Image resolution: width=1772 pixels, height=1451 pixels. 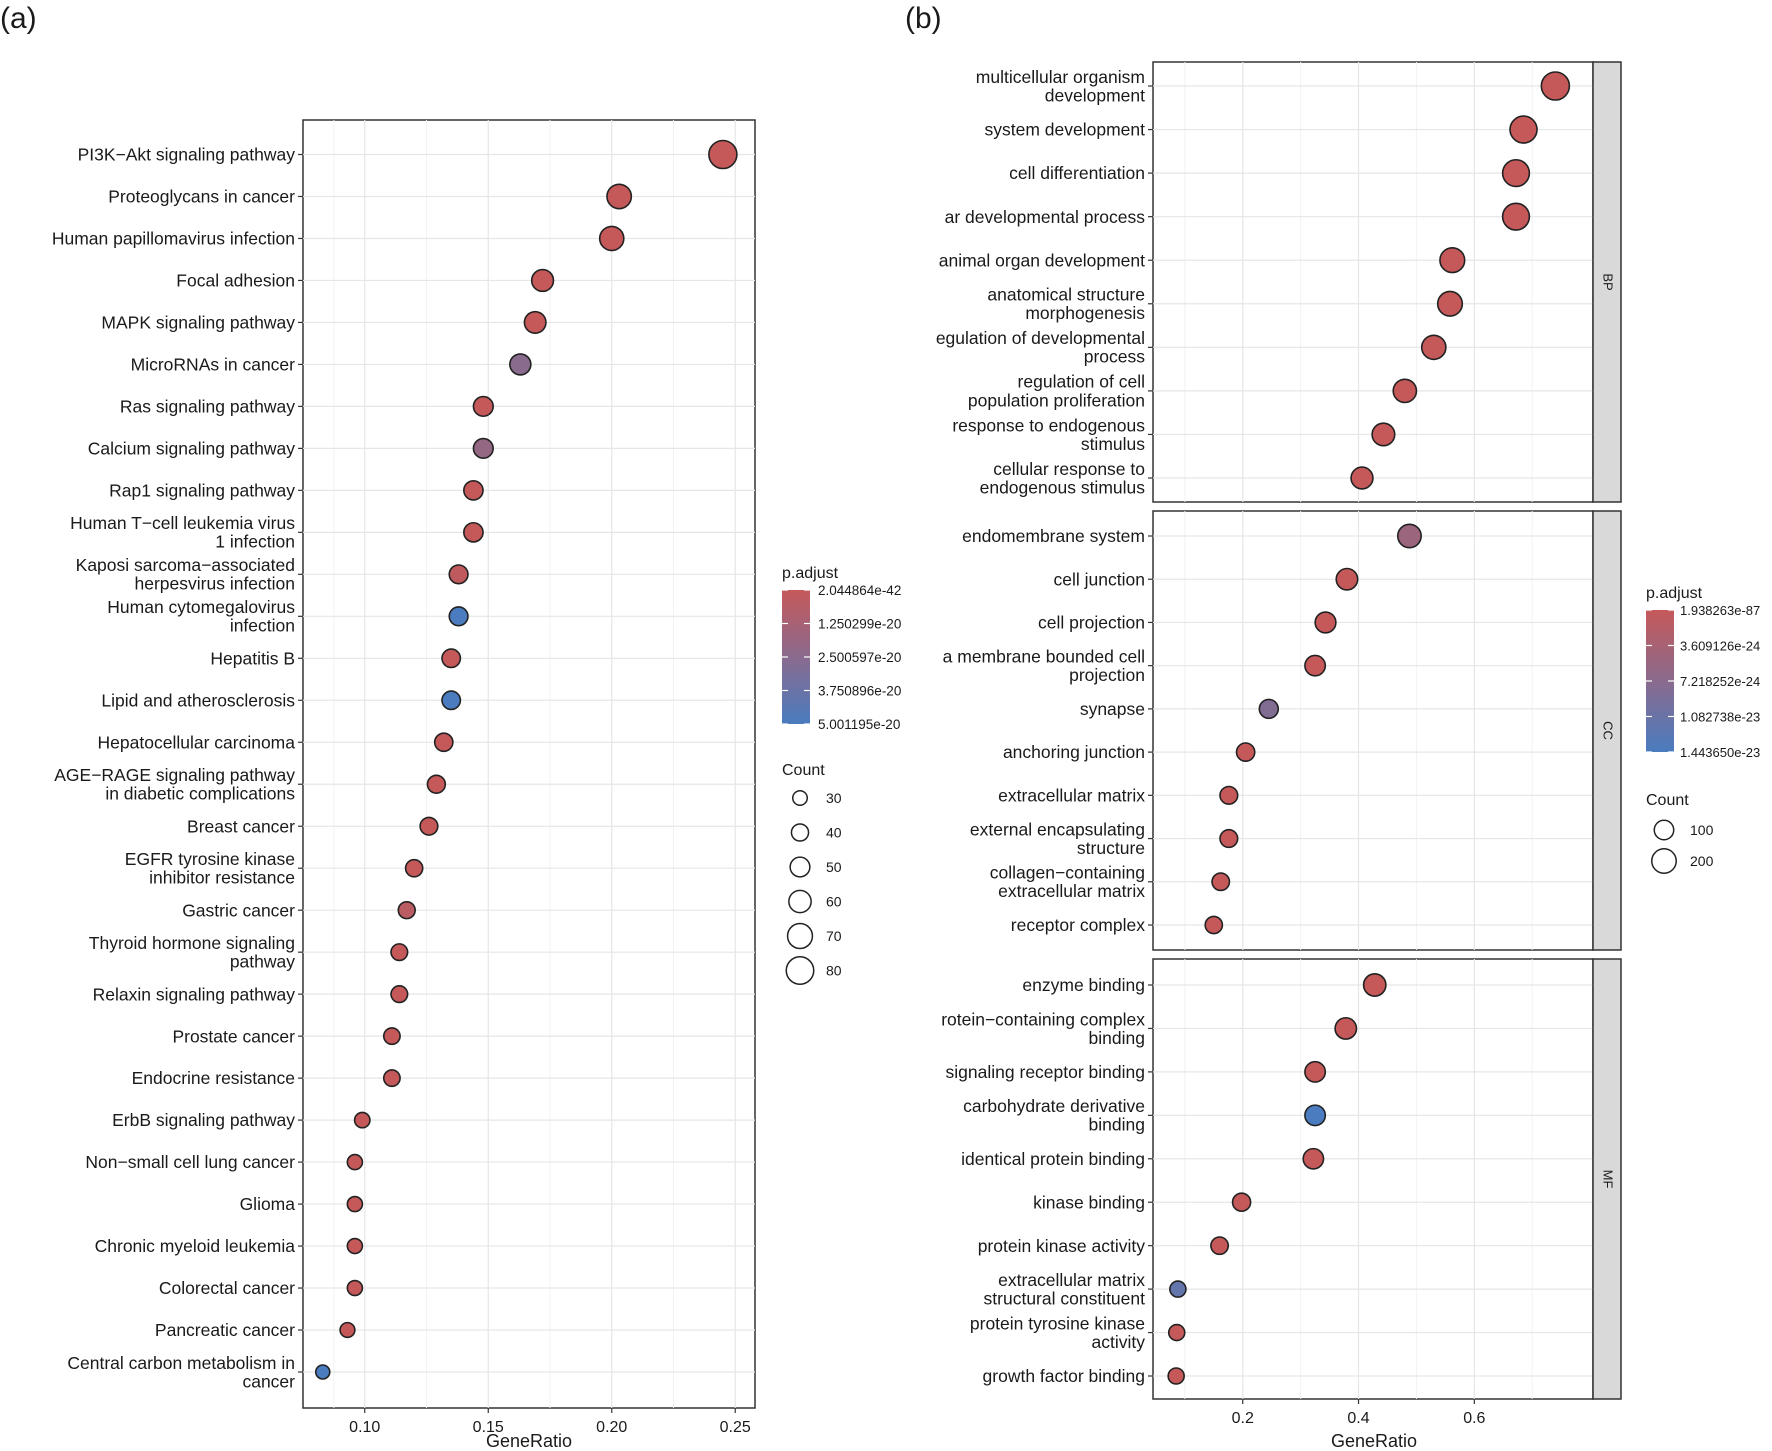 I want to click on panel-b-y-tick-label: system development, so click(x=1065, y=130).